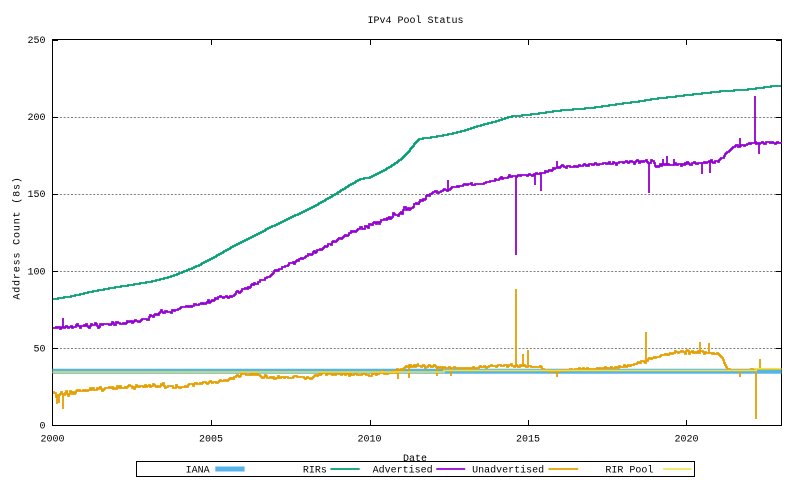 The image size is (800, 480). What do you see at coordinates (415, 459) in the screenshot?
I see `svg-text: Date` at bounding box center [415, 459].